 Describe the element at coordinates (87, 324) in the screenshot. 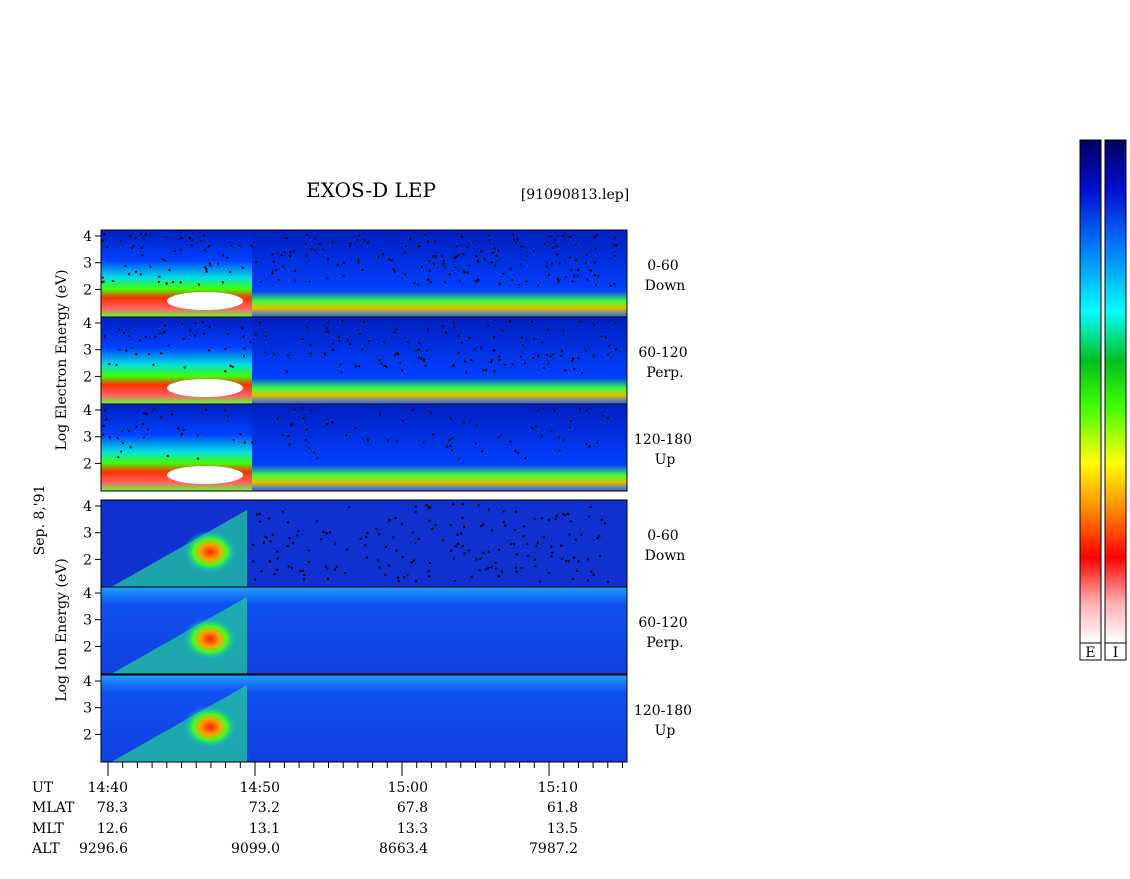

I see `y-tick-label: 4` at that location.